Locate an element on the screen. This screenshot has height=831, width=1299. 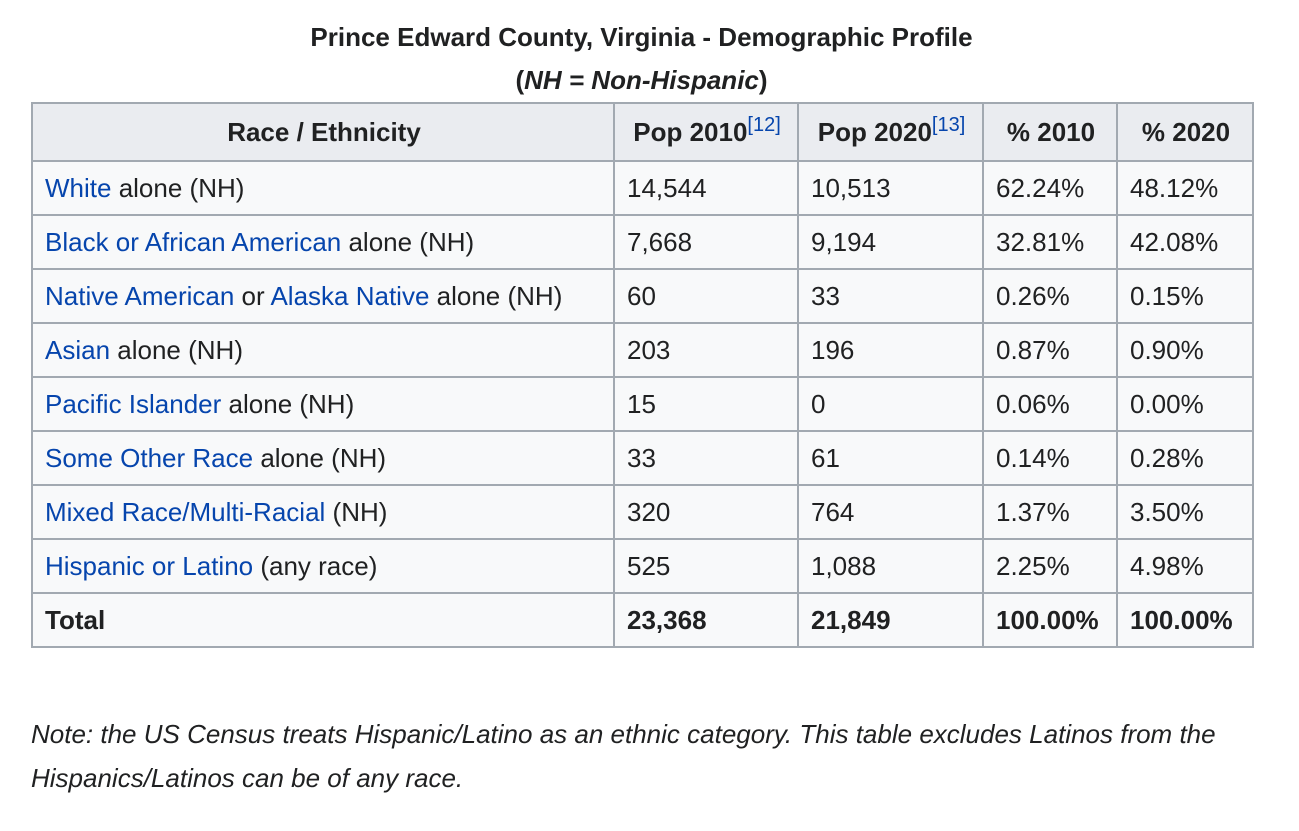
pop-2020-cell: 33 is located at coordinates (890, 296).